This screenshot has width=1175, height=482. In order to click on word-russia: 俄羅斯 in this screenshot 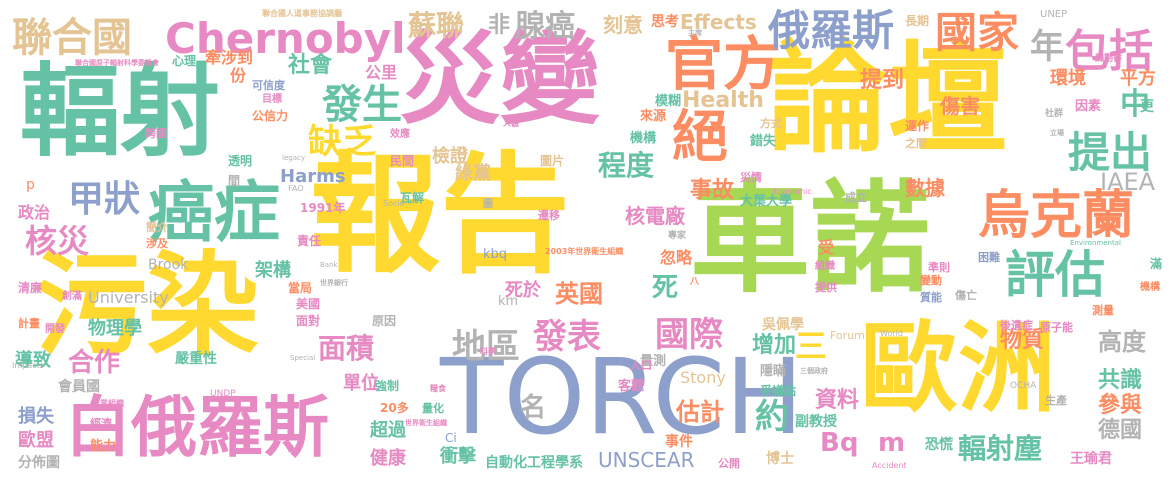, I will do `click(831, 30)`.